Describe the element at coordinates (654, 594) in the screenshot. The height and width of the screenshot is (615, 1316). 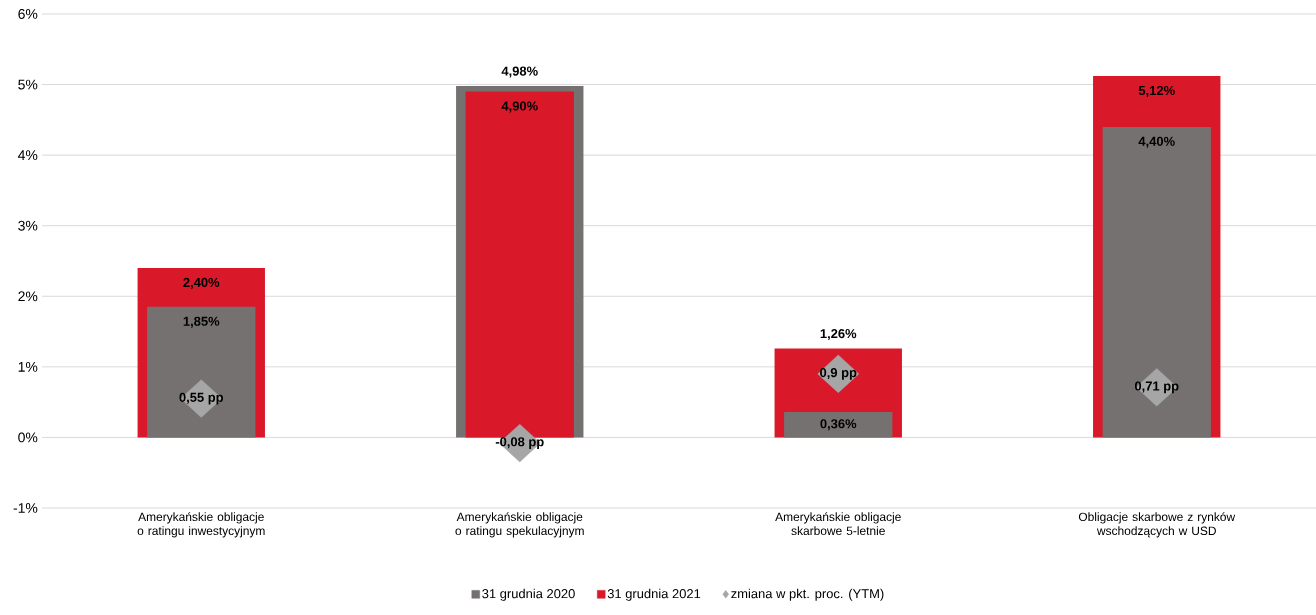
I see `legend-label: 31 grudnia 2021` at that location.